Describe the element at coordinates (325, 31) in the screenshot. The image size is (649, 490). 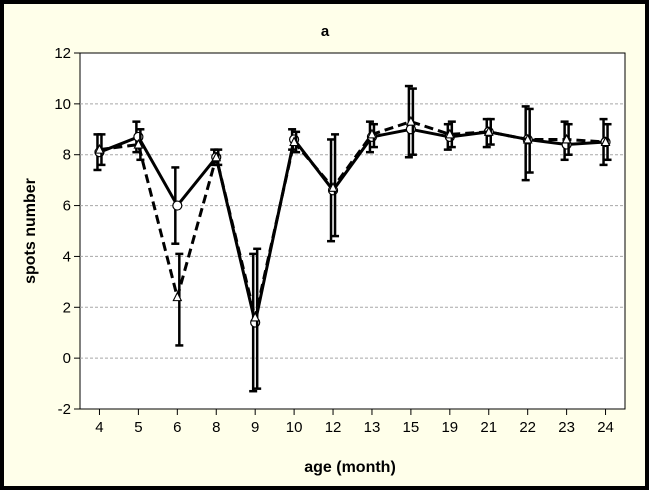
I see `chart-title: a` at that location.